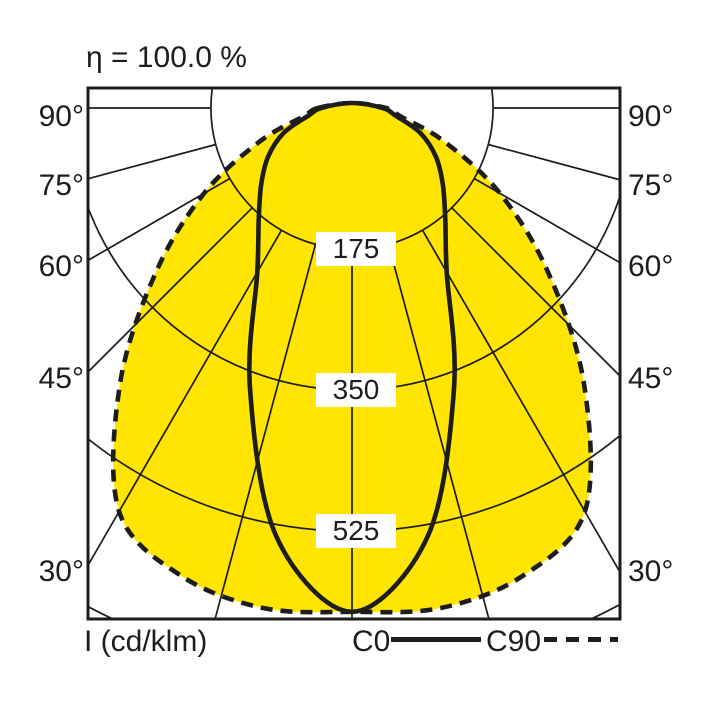 The width and height of the screenshot is (708, 708). Describe the element at coordinates (651, 378) in the screenshot. I see `angle-label-right-45: 45°` at that location.